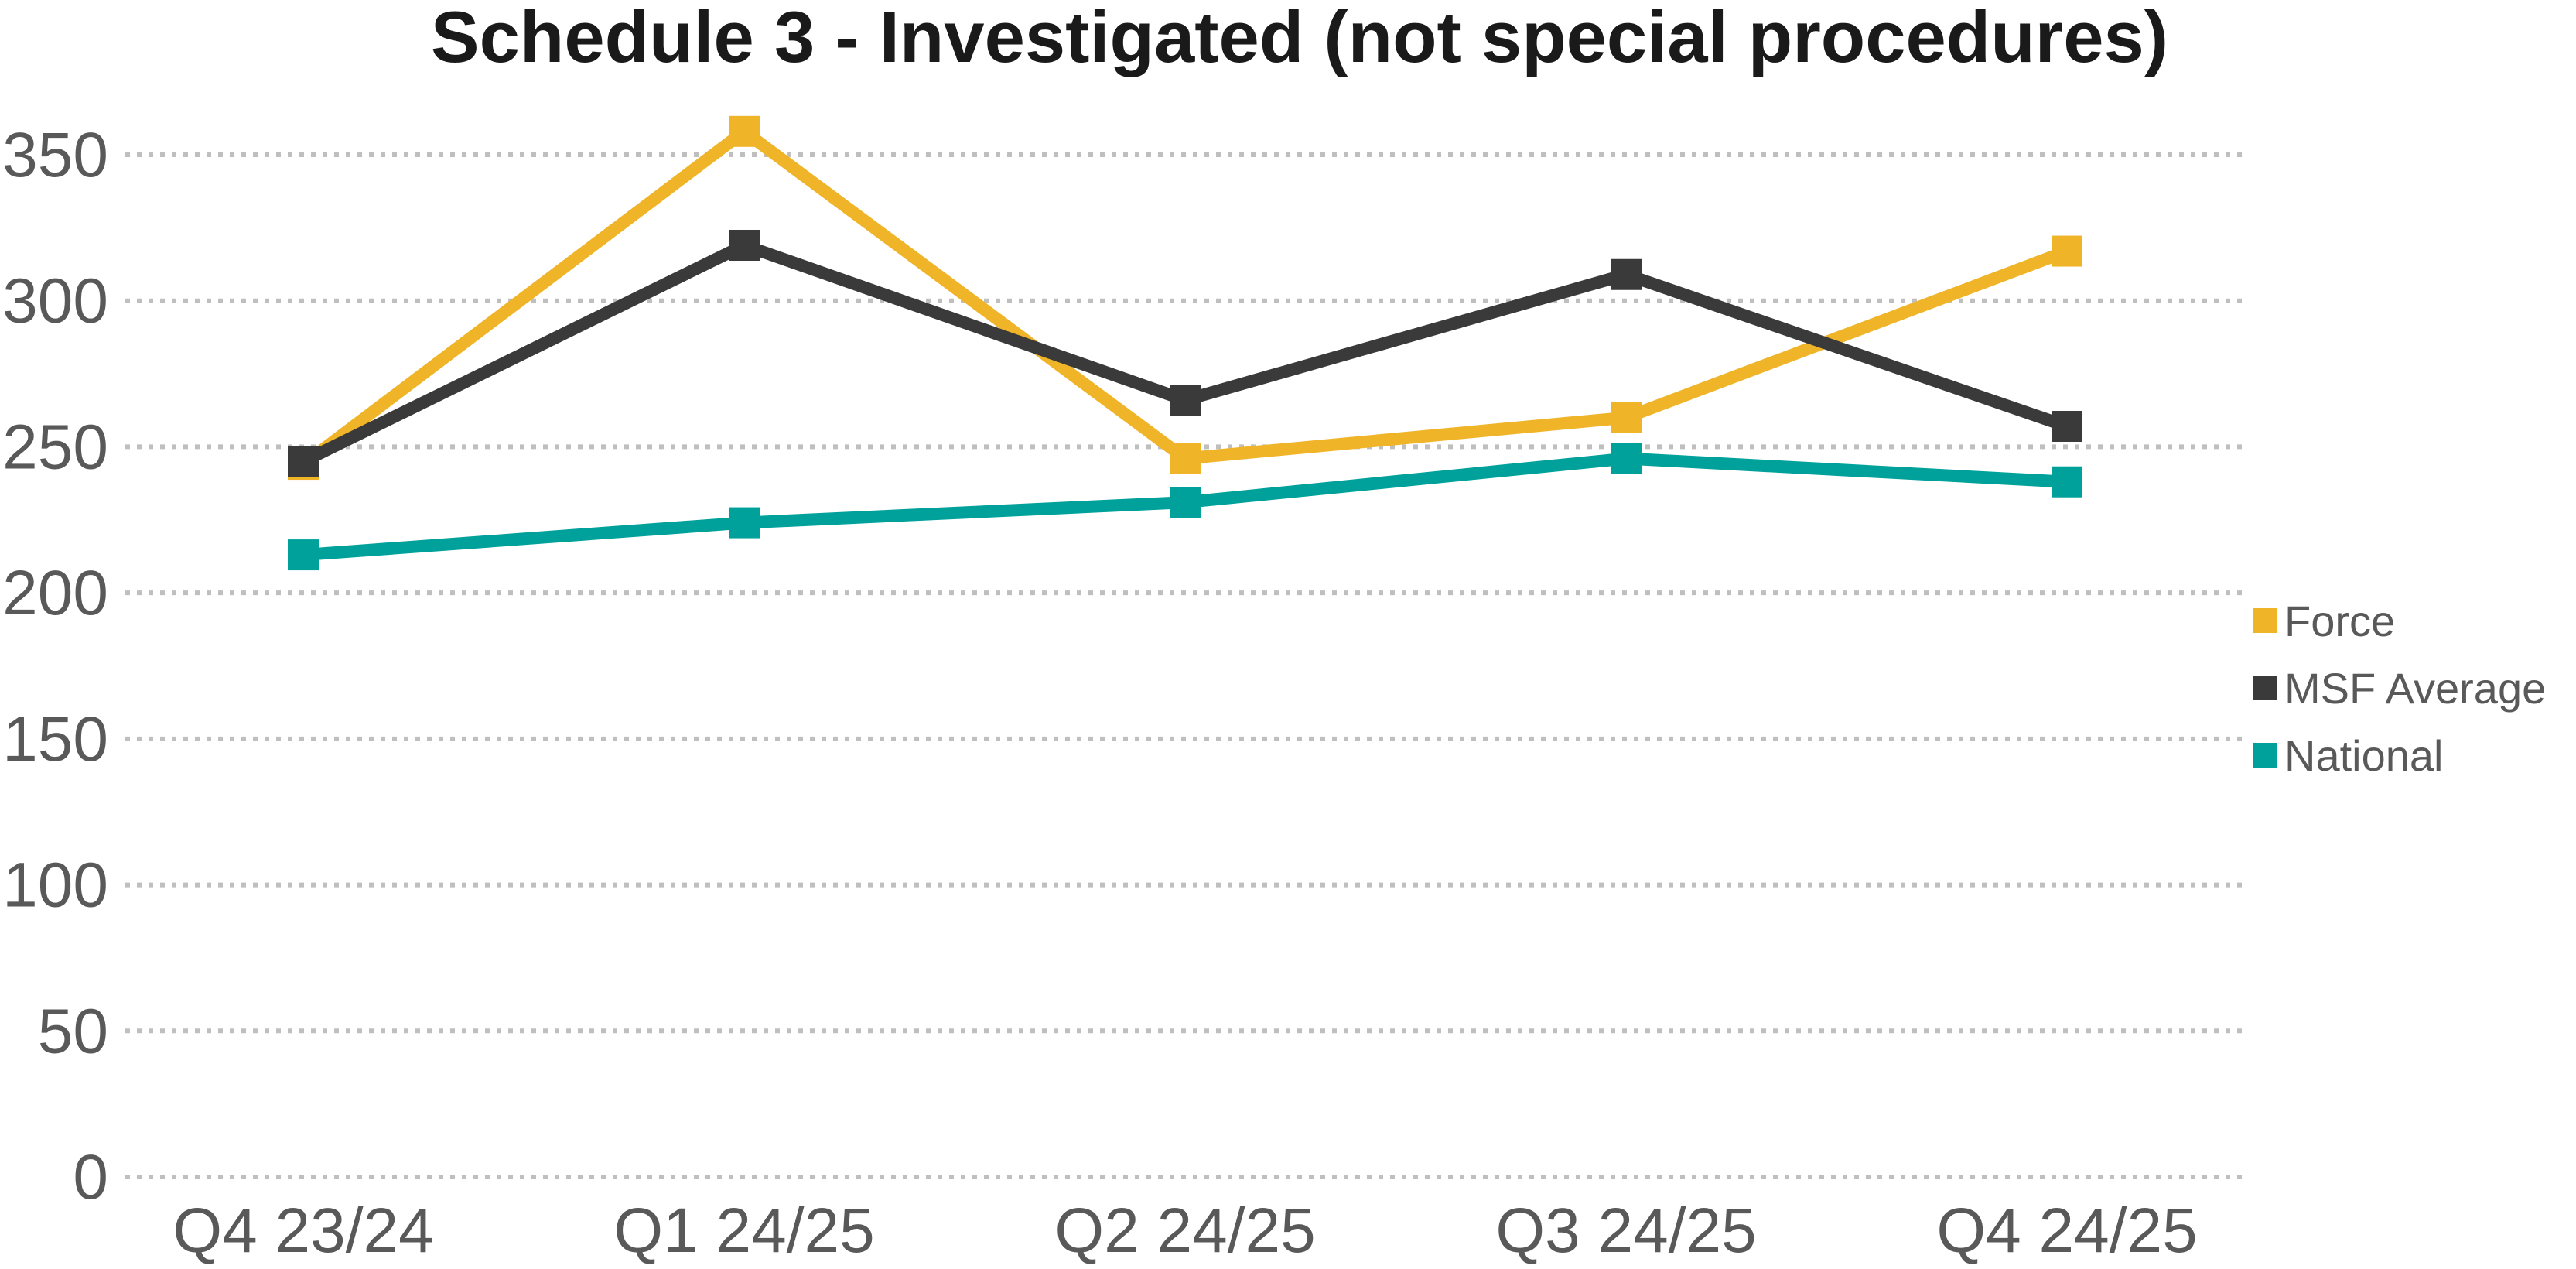 The width and height of the screenshot is (2576, 1269). What do you see at coordinates (55, 302) in the screenshot?
I see `y-tick-label: 300` at bounding box center [55, 302].